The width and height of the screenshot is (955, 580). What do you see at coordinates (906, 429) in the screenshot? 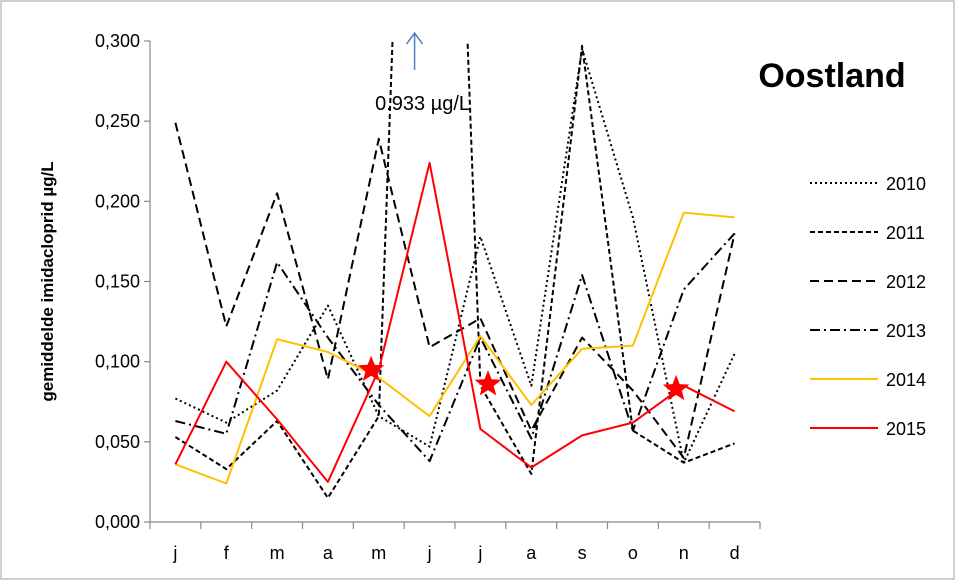
I see `legend-label-2015: 2015` at bounding box center [906, 429].